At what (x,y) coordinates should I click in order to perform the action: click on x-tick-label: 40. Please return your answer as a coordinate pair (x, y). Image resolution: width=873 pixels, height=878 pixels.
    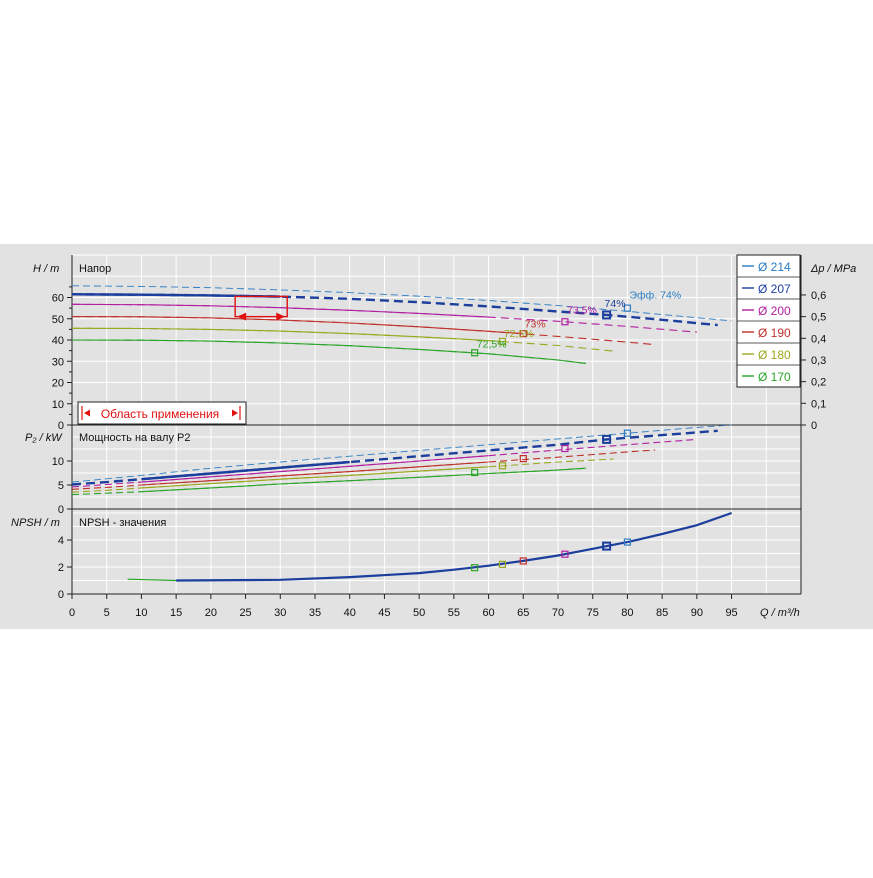
    Looking at the image, I should click on (350, 613).